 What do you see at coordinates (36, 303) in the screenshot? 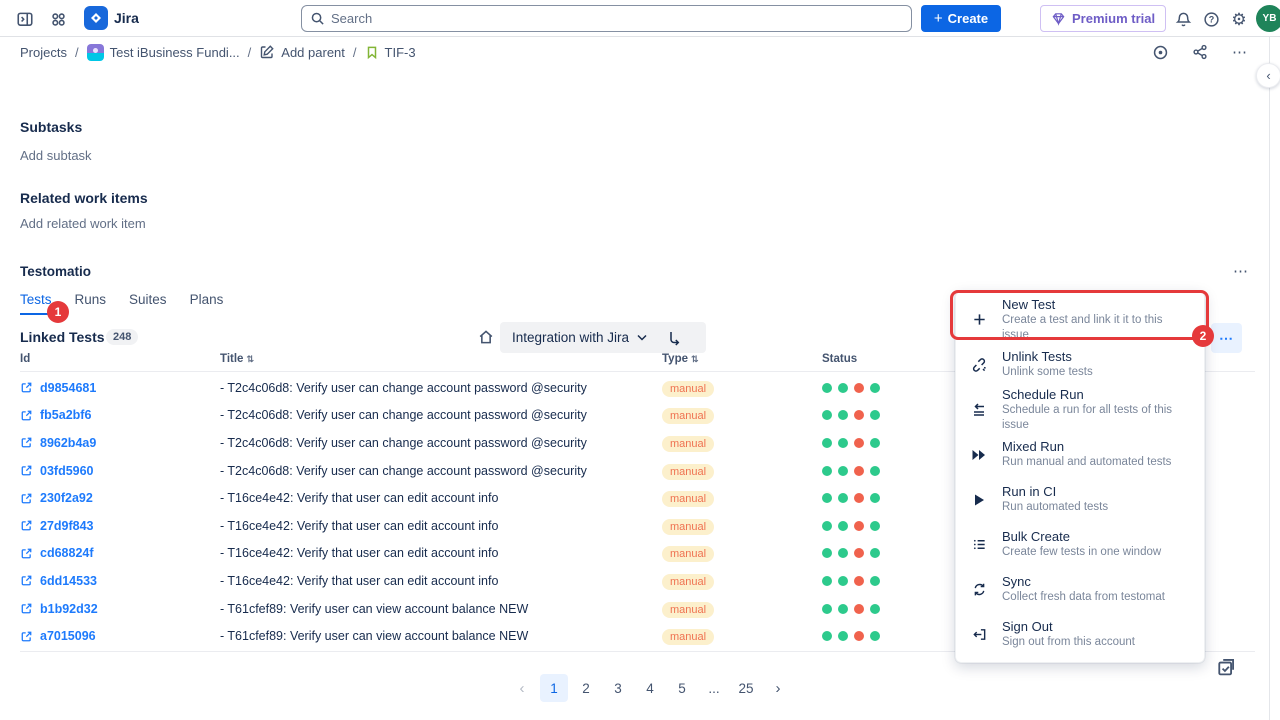
I see `tab-tests: Tests` at bounding box center [36, 303].